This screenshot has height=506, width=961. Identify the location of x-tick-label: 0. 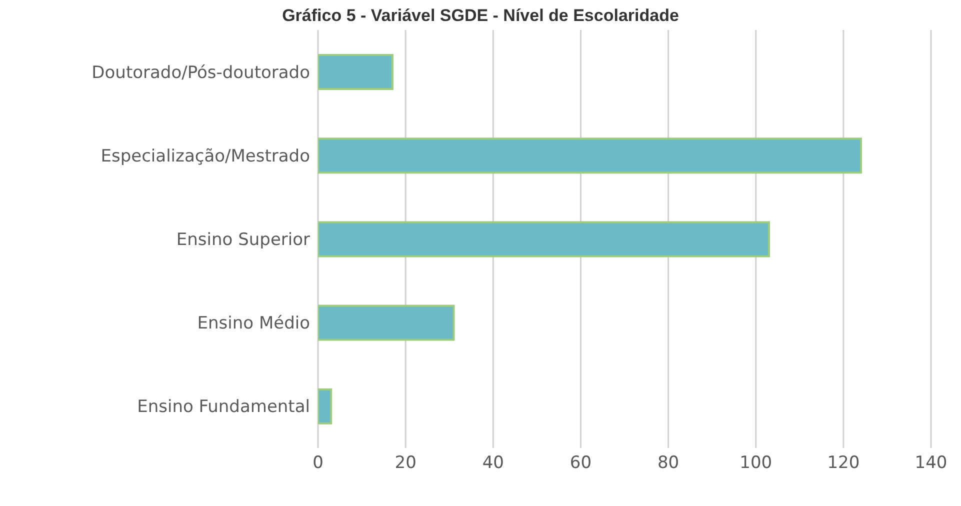
(318, 463).